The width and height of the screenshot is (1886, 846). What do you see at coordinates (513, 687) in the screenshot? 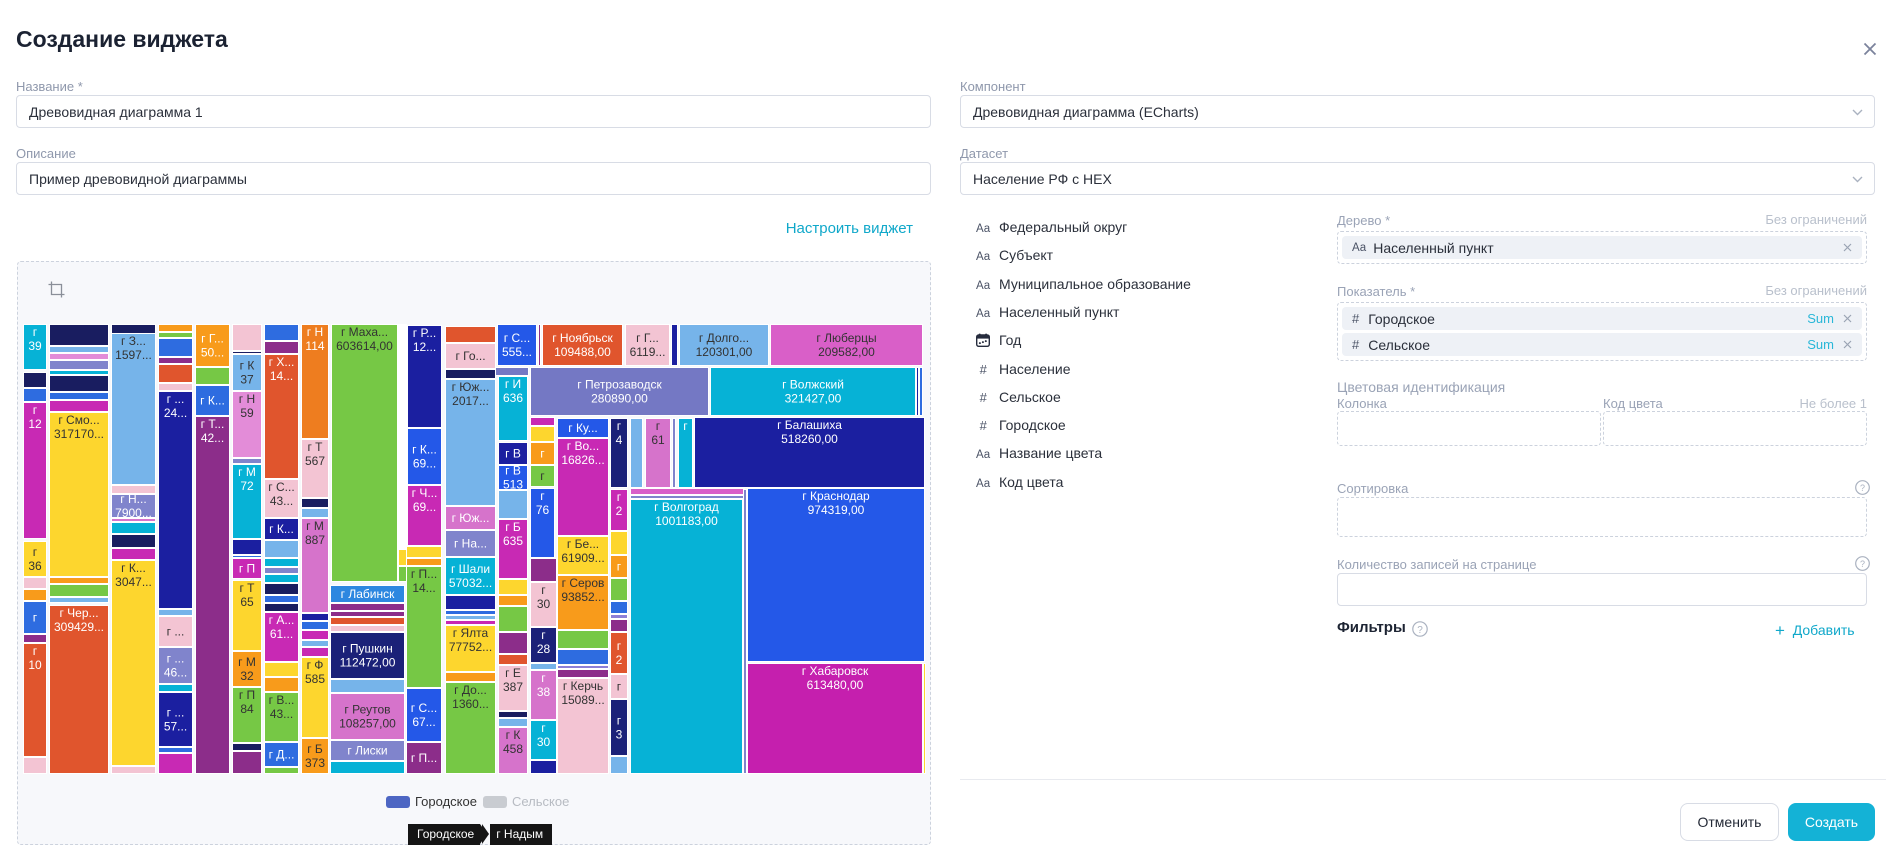
I see `svg-text: 387` at bounding box center [513, 687].